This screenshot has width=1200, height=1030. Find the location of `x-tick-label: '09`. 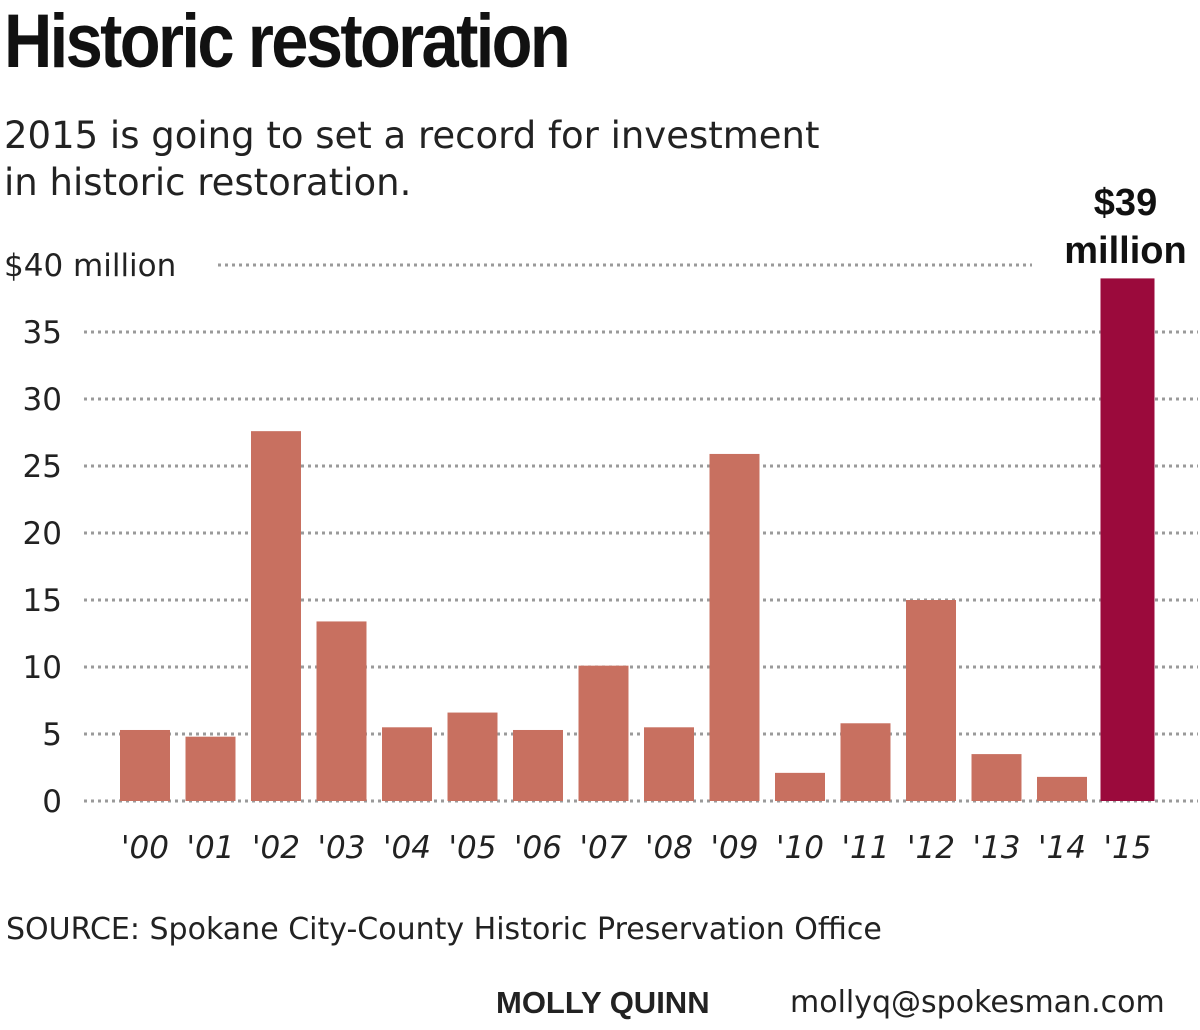

x-tick-label: '09 is located at coordinates (735, 848).